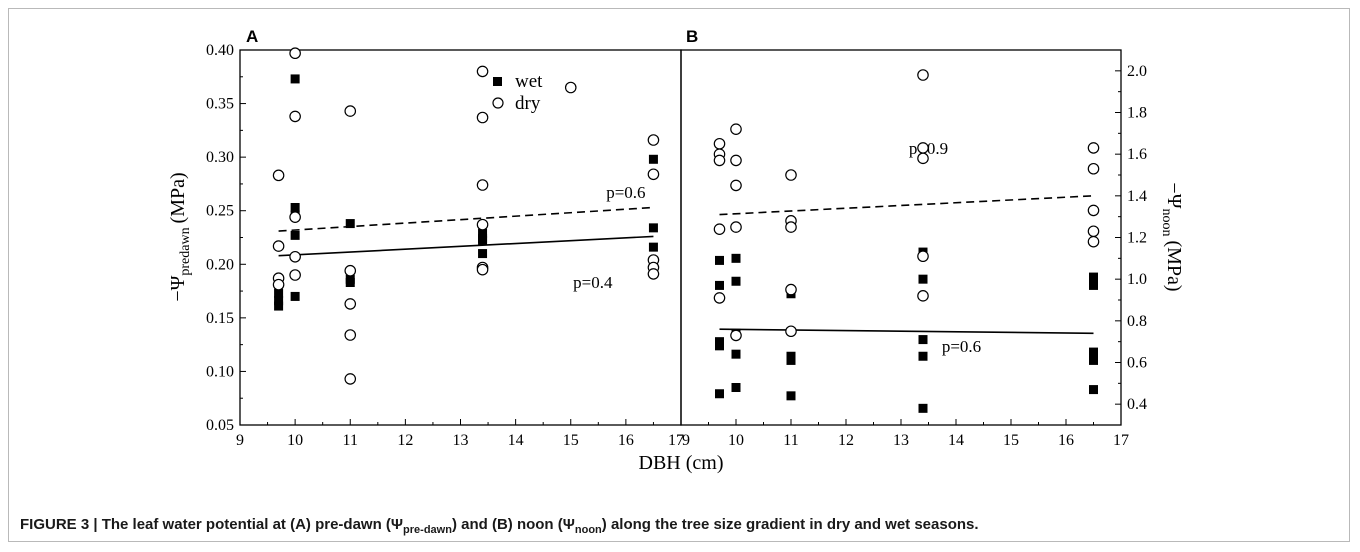 The image size is (1360, 552). What do you see at coordinates (529, 81) in the screenshot?
I see `legend-wet-label: wet` at bounding box center [529, 81].